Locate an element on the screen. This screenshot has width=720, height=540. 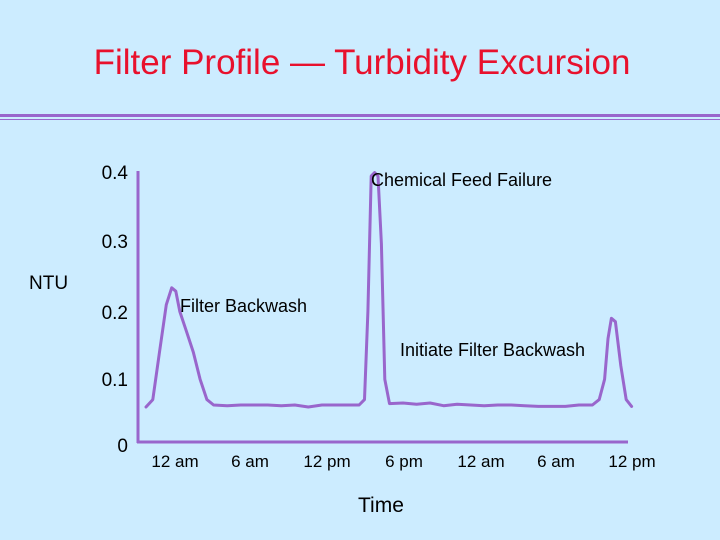
annotation-chemical-feed-failure: Chemical Feed Failure is located at coordinates (462, 180).